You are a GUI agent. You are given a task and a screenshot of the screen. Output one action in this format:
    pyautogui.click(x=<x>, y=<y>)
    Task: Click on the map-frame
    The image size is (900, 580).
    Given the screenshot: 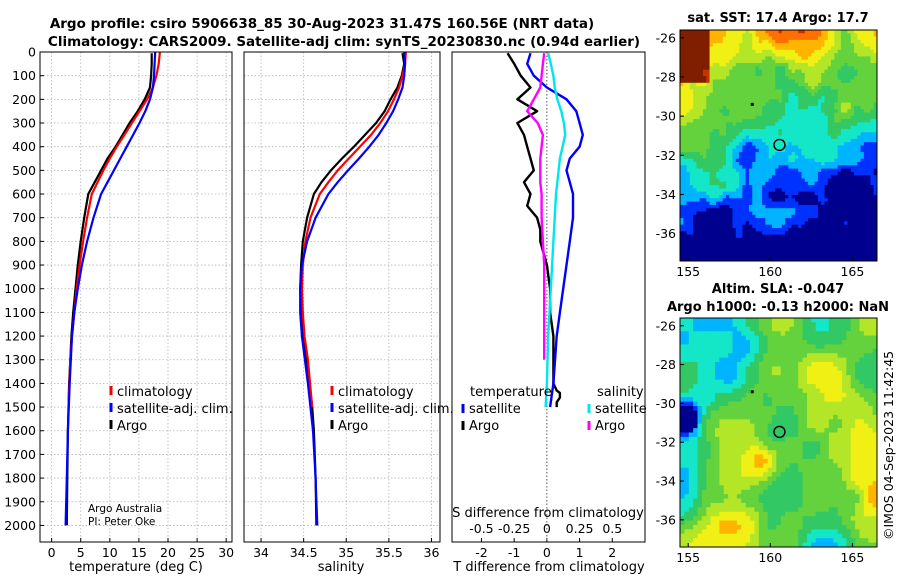 What is the action you would take?
    pyautogui.click(x=778, y=145)
    